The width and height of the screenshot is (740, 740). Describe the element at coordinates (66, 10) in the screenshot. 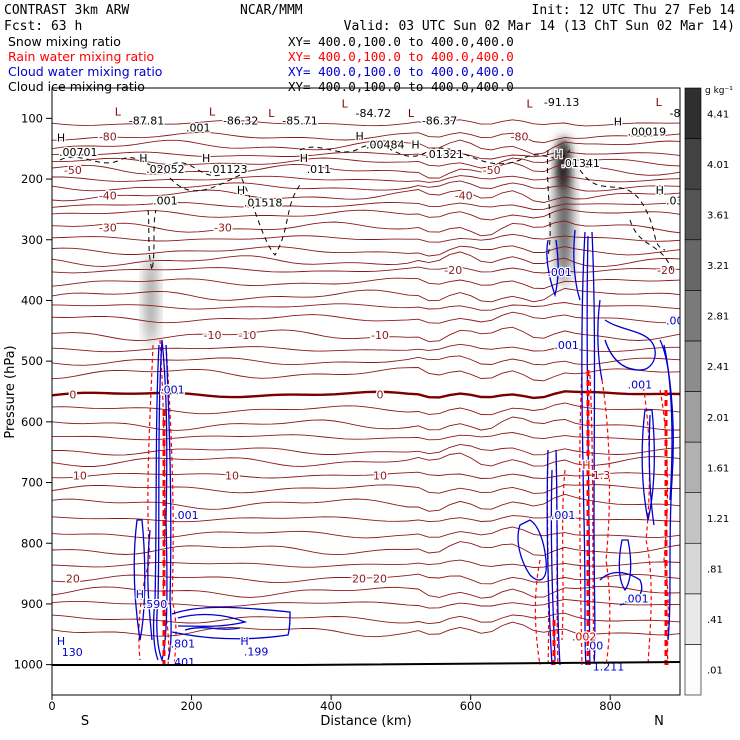

I see `model-title: CONTRAST 3km ARW` at that location.